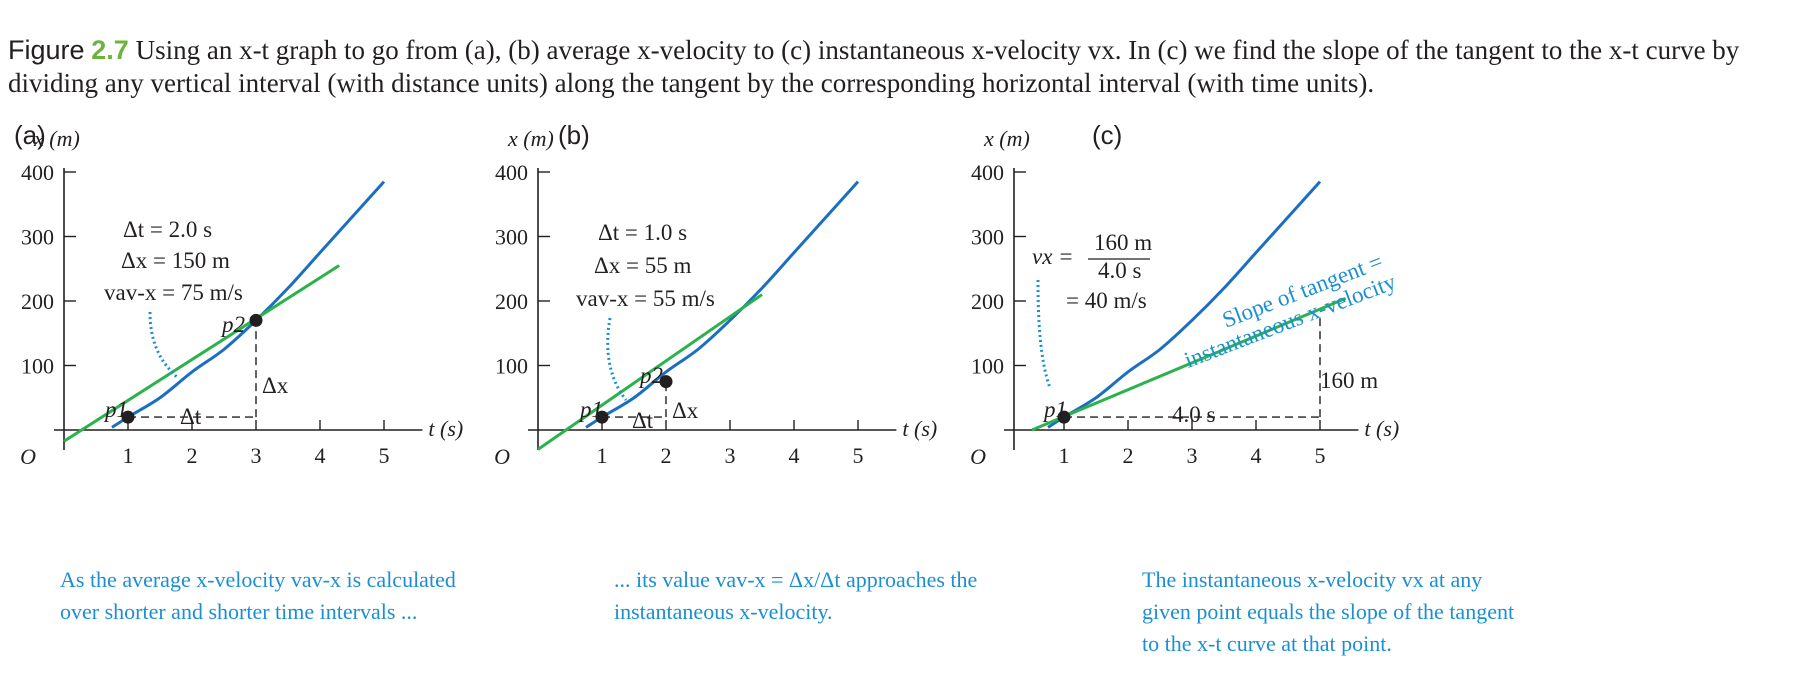  I want to click on note-c-line-3: to the x-t curve at that point., so click(1267, 643).